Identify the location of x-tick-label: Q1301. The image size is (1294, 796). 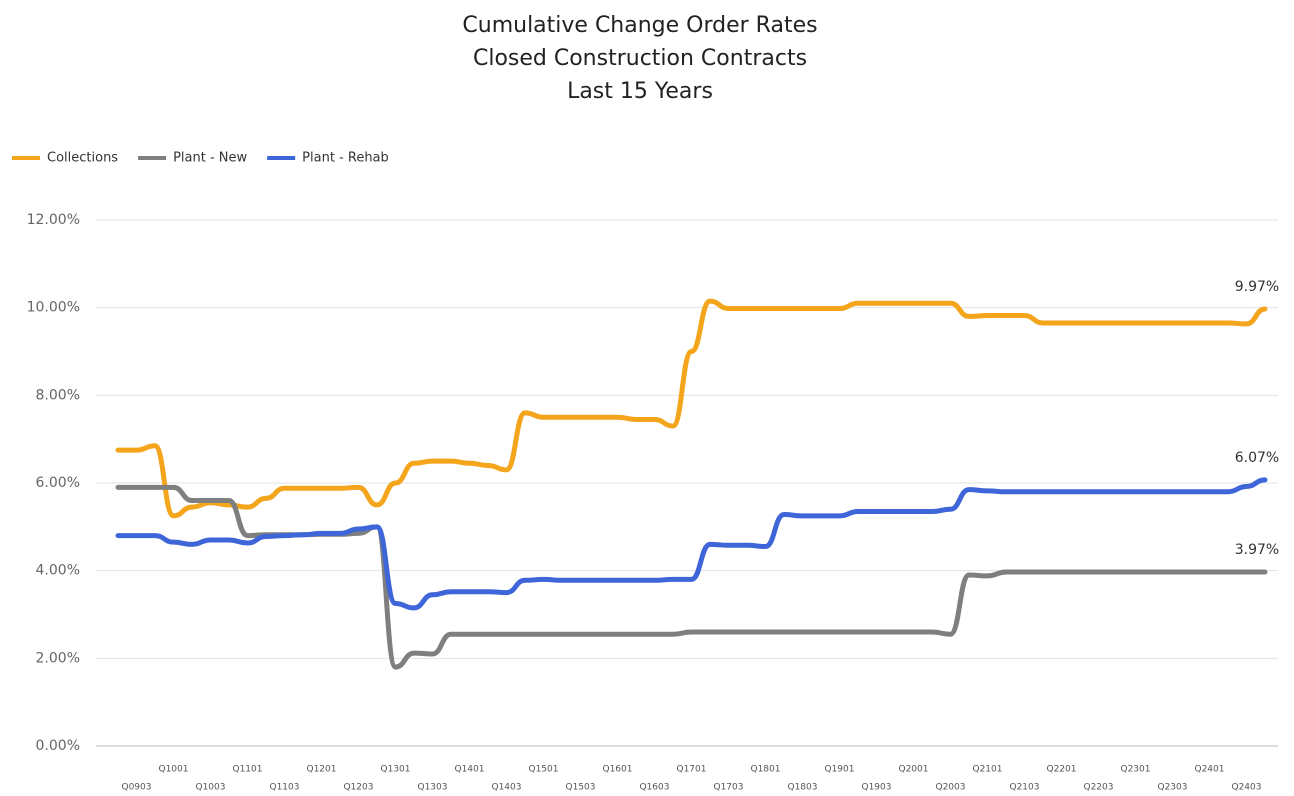
(396, 770).